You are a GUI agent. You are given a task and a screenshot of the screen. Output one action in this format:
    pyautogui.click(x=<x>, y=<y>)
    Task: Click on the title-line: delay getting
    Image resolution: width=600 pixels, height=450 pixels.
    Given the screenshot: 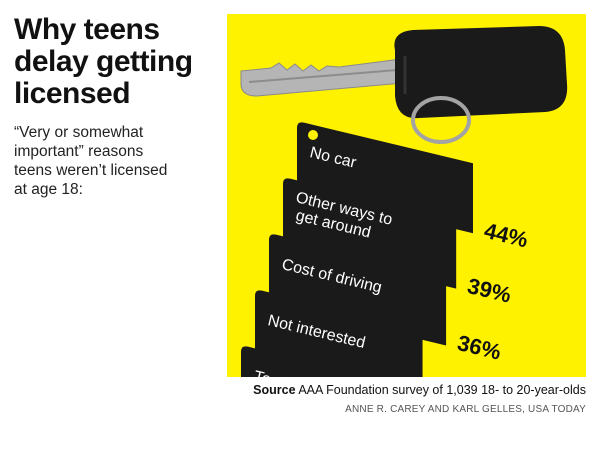 What is the action you would take?
    pyautogui.click(x=103, y=61)
    